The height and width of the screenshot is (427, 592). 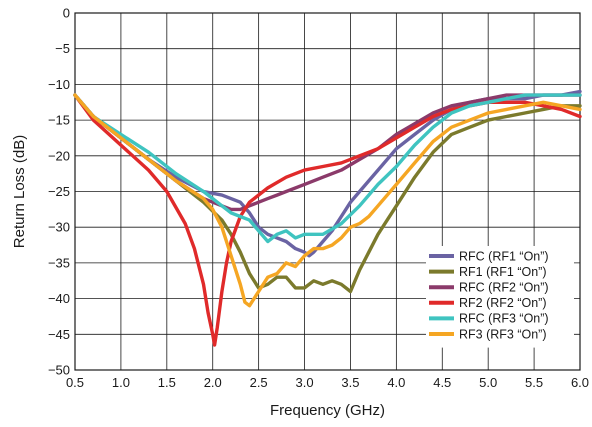 I want to click on x-tick-label: 2.0, so click(x=213, y=382).